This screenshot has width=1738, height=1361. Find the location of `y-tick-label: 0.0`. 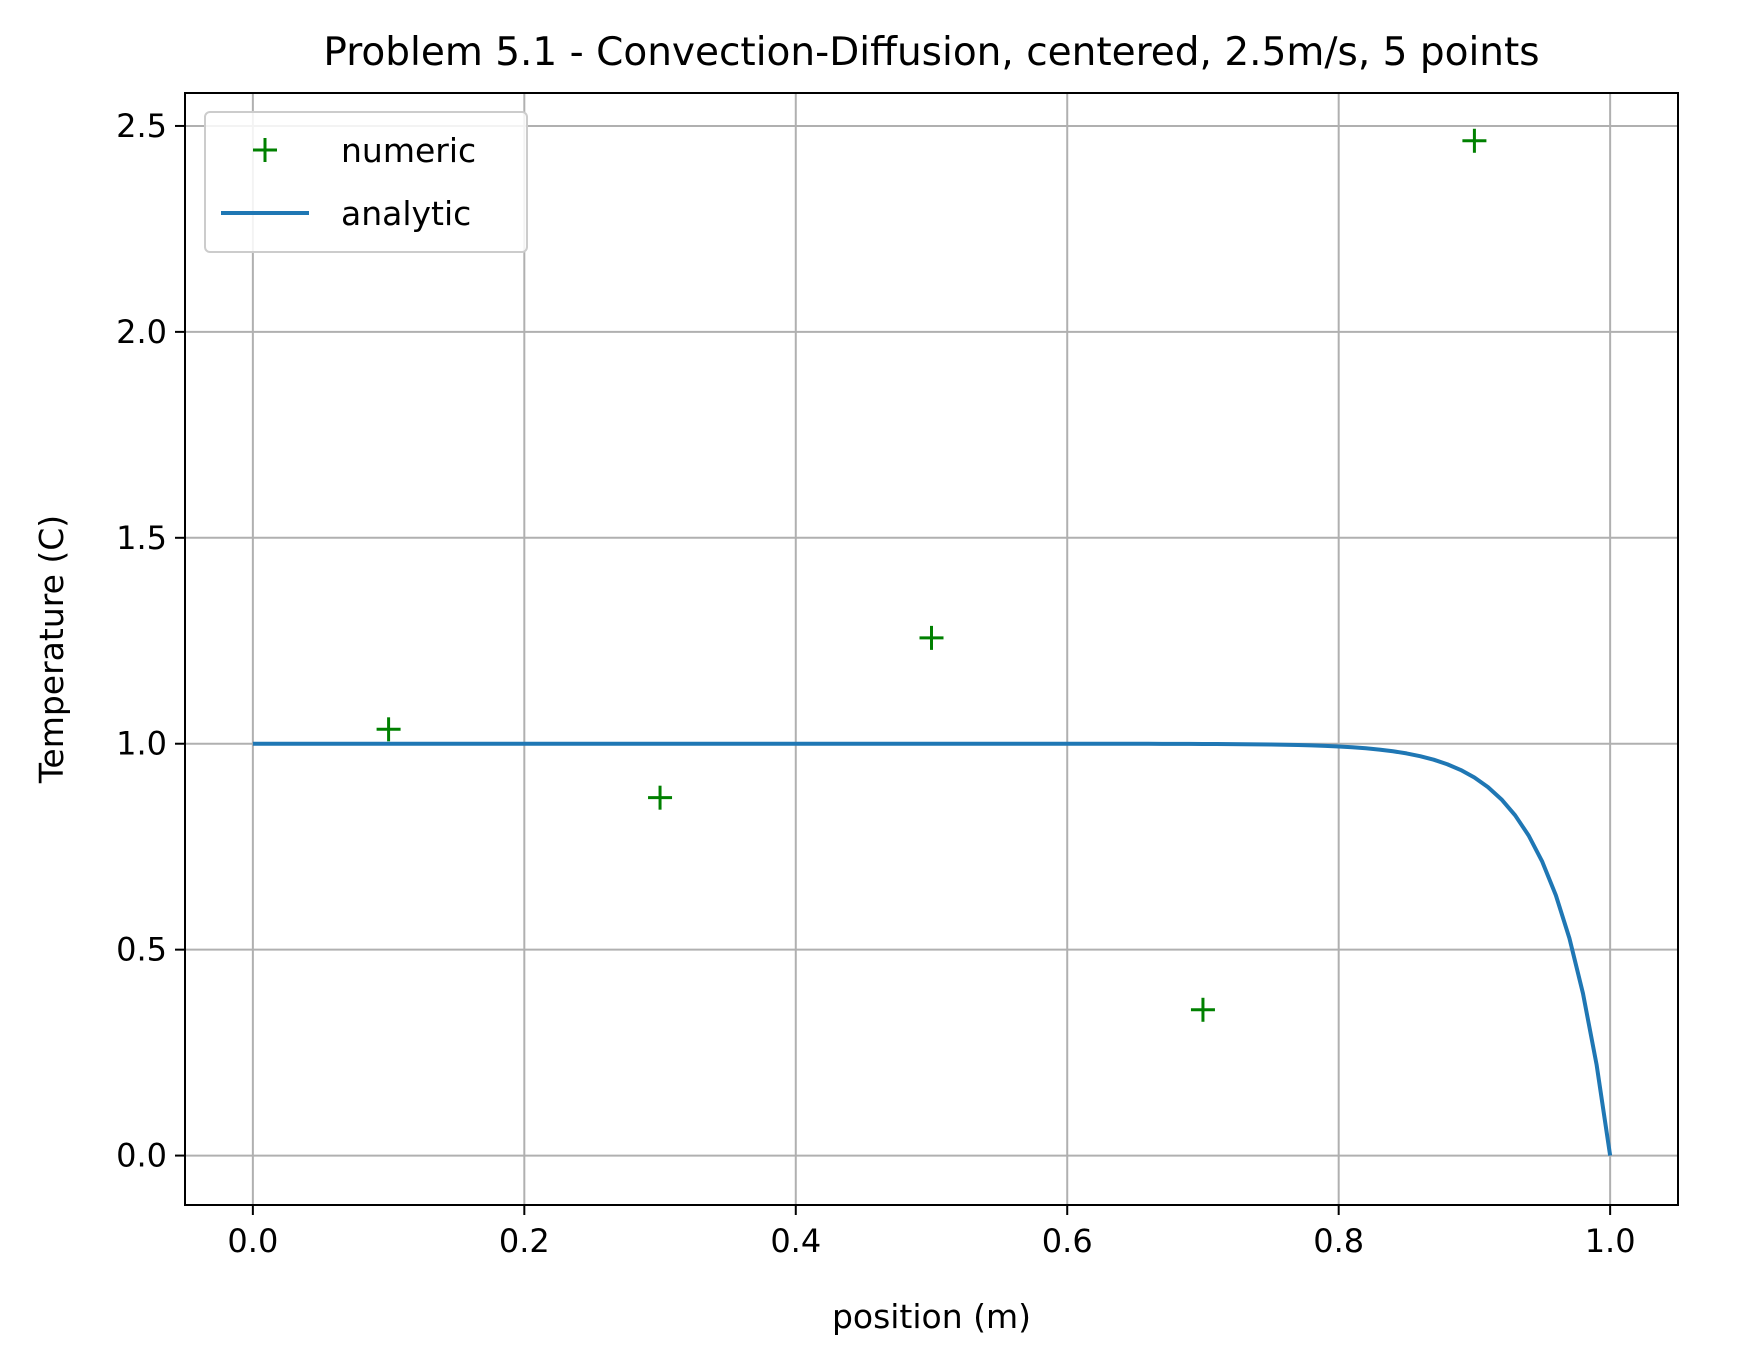

y-tick-label: 0.0 is located at coordinates (141, 1156).